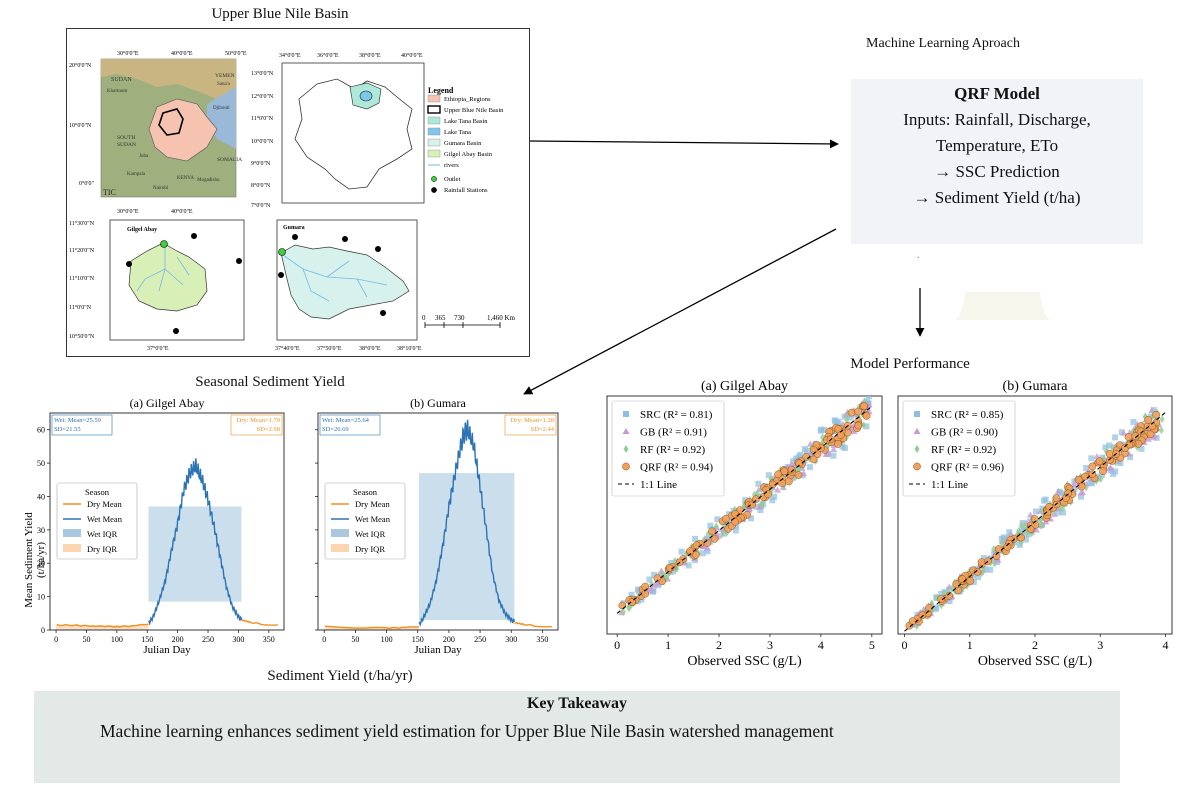 The height and width of the screenshot is (800, 1200). What do you see at coordinates (872, 645) in the screenshot?
I see `x-tick-label: 5` at bounding box center [872, 645].